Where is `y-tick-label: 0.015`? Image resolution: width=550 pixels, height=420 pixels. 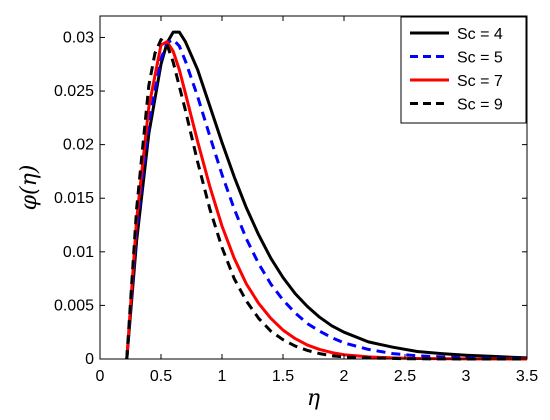
y-tick-label: 0.015 is located at coordinates (74, 198).